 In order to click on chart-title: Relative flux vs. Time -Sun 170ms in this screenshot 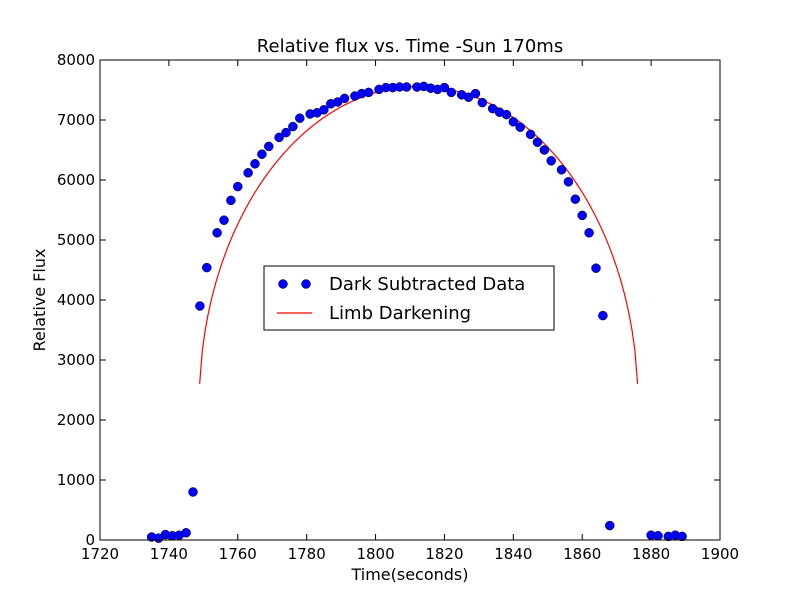, I will do `click(410, 46)`.